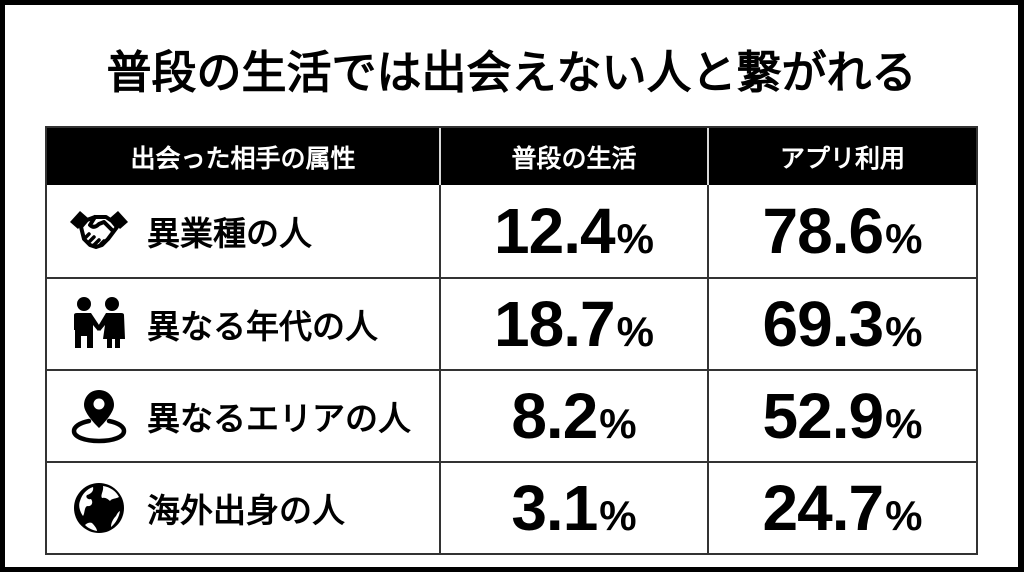 Image resolution: width=1024 pixels, height=572 pixels. What do you see at coordinates (841, 231) in the screenshot?
I see `app-use-value: 78.6%` at bounding box center [841, 231].